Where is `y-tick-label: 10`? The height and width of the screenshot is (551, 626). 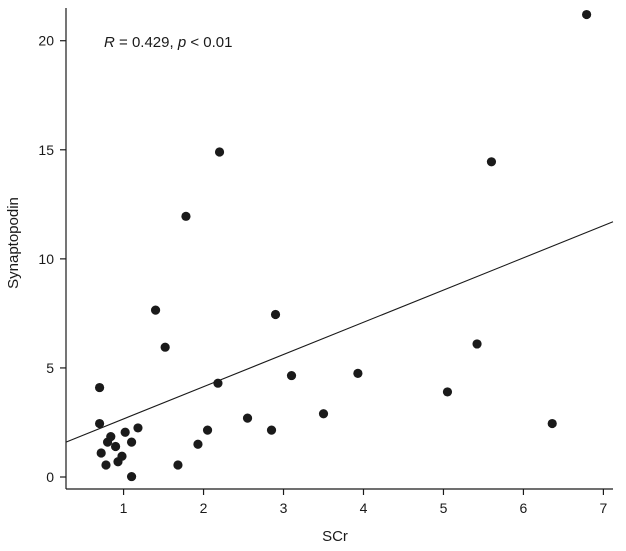
y-tick-label: 10 is located at coordinates (46, 259).